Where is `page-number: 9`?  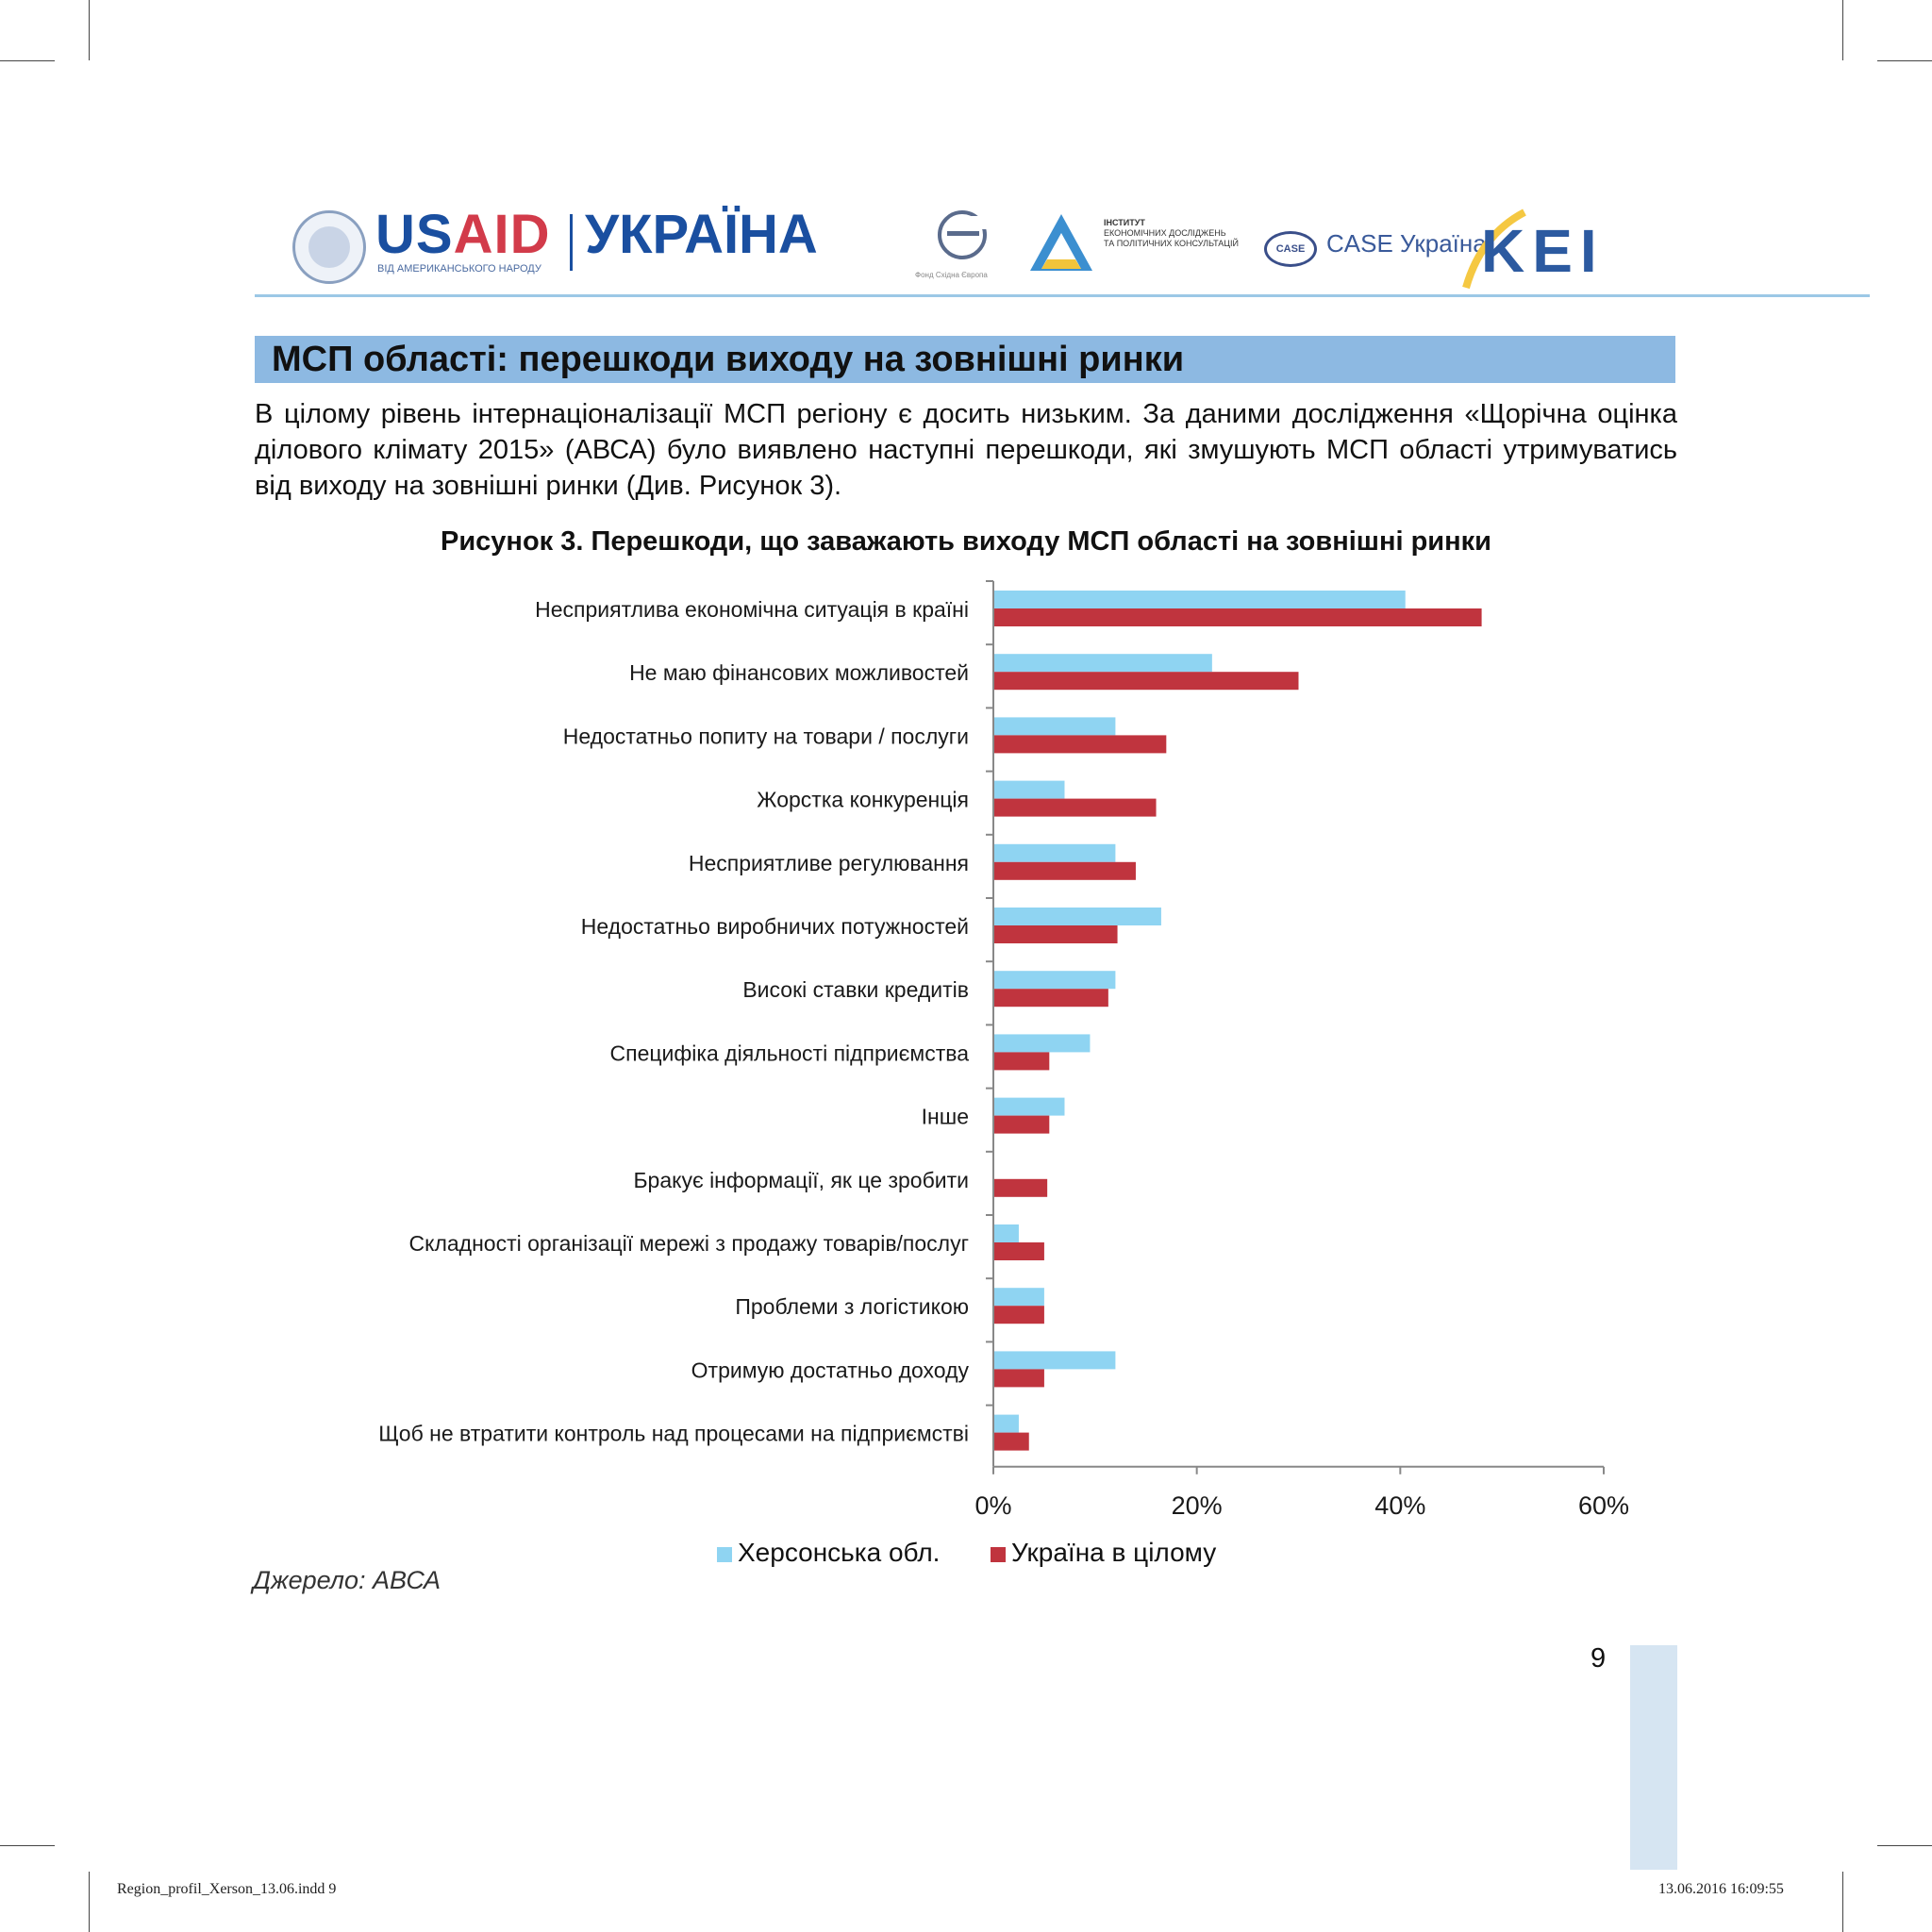 page-number: 9 is located at coordinates (1599, 1659).